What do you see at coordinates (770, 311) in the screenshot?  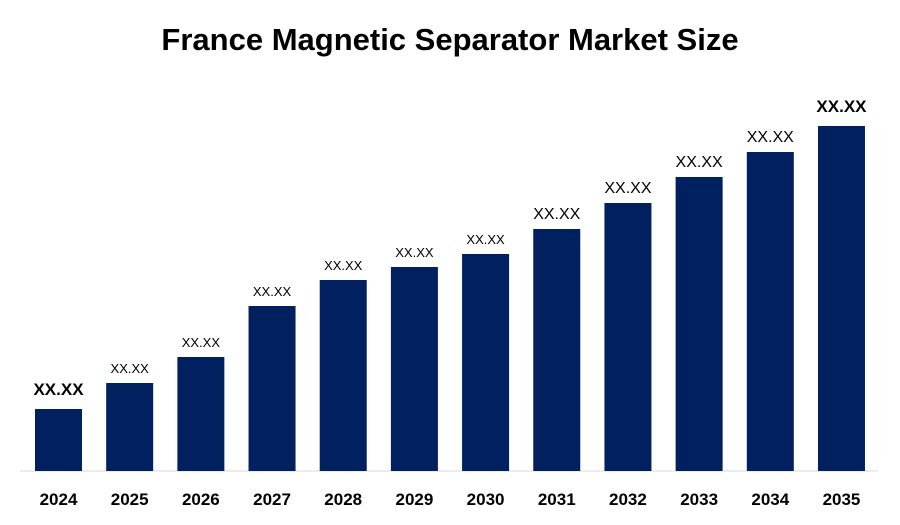 I see `bar-2034` at bounding box center [770, 311].